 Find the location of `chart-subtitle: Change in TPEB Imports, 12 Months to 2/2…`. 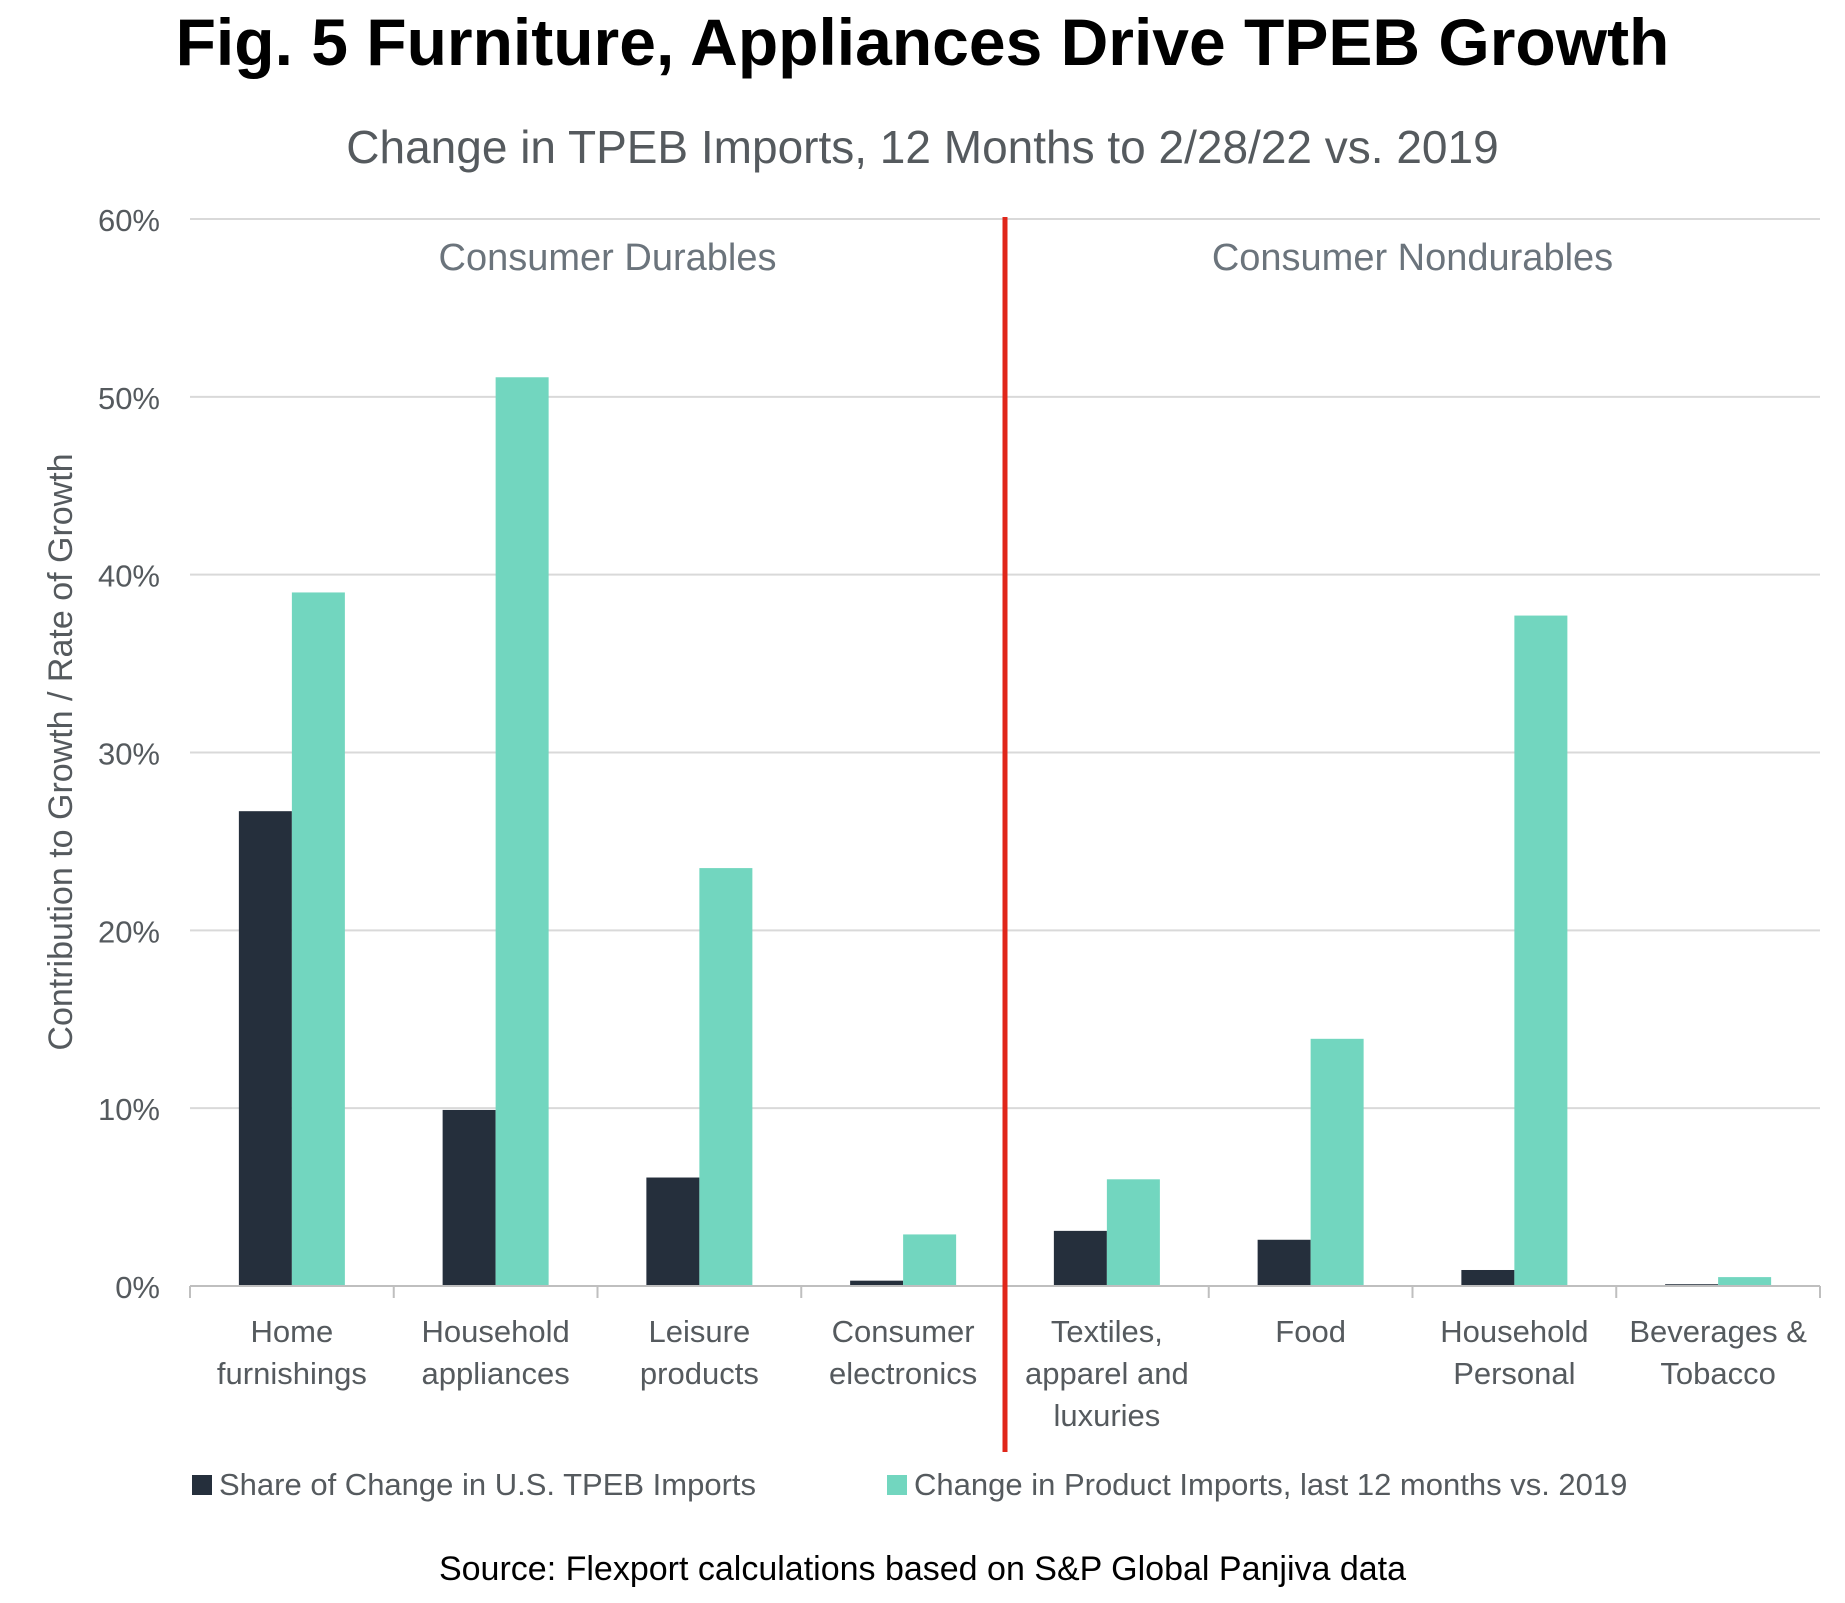

chart-subtitle: Change in TPEB Imports, 12 Months to 2/2… is located at coordinates (922, 147).